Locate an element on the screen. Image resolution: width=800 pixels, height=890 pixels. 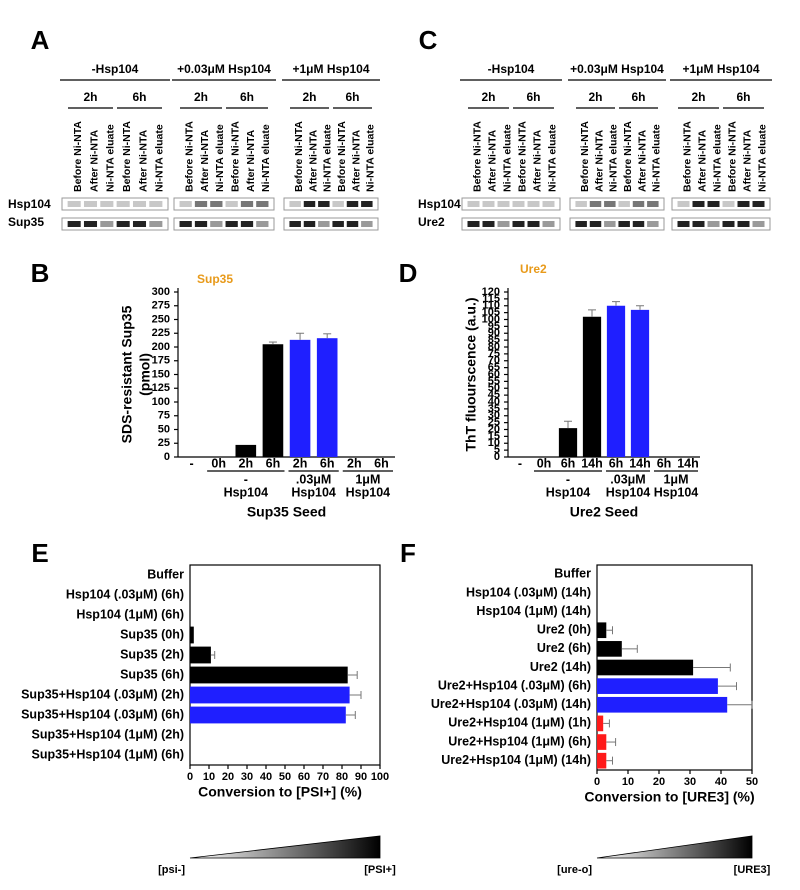
x-axis-label: Sup35 Seed is located at coordinates (286, 512).